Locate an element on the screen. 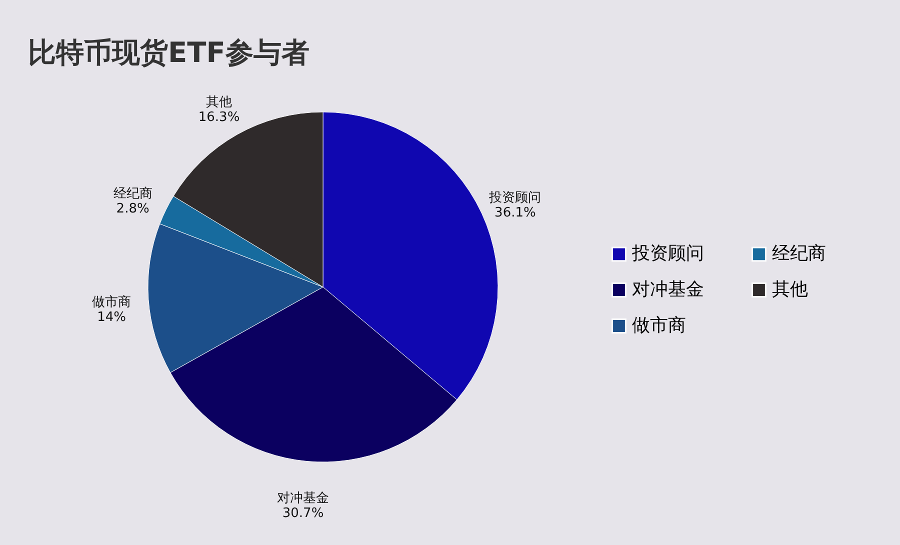  slice-label: 投资顾问 is located at coordinates (515, 198).